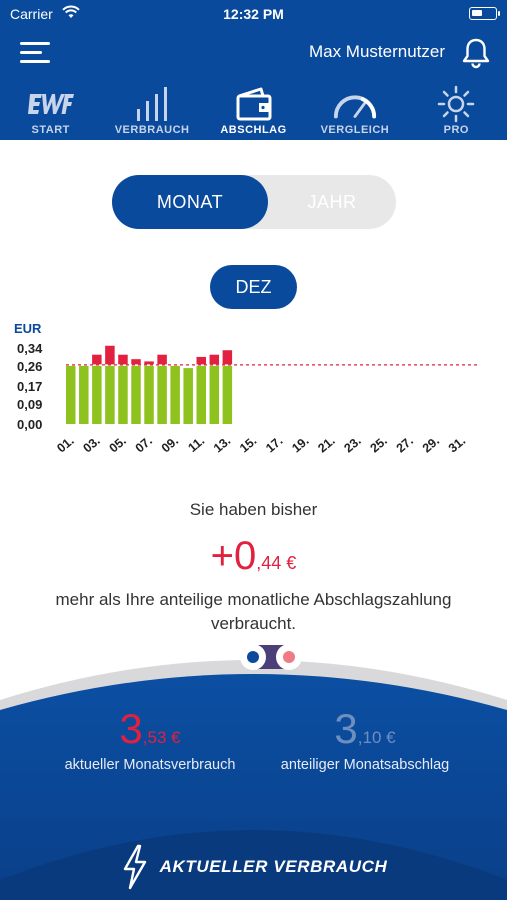 The image size is (507, 900). What do you see at coordinates (134, 867) in the screenshot?
I see `lightning-bolt-icon` at bounding box center [134, 867].